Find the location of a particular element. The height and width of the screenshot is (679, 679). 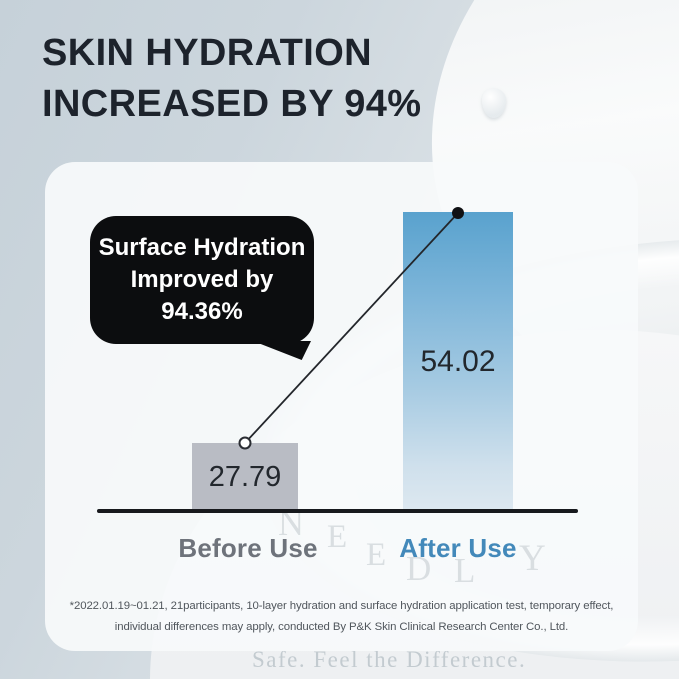

brand-watermark-letter: L is located at coordinates (465, 570).